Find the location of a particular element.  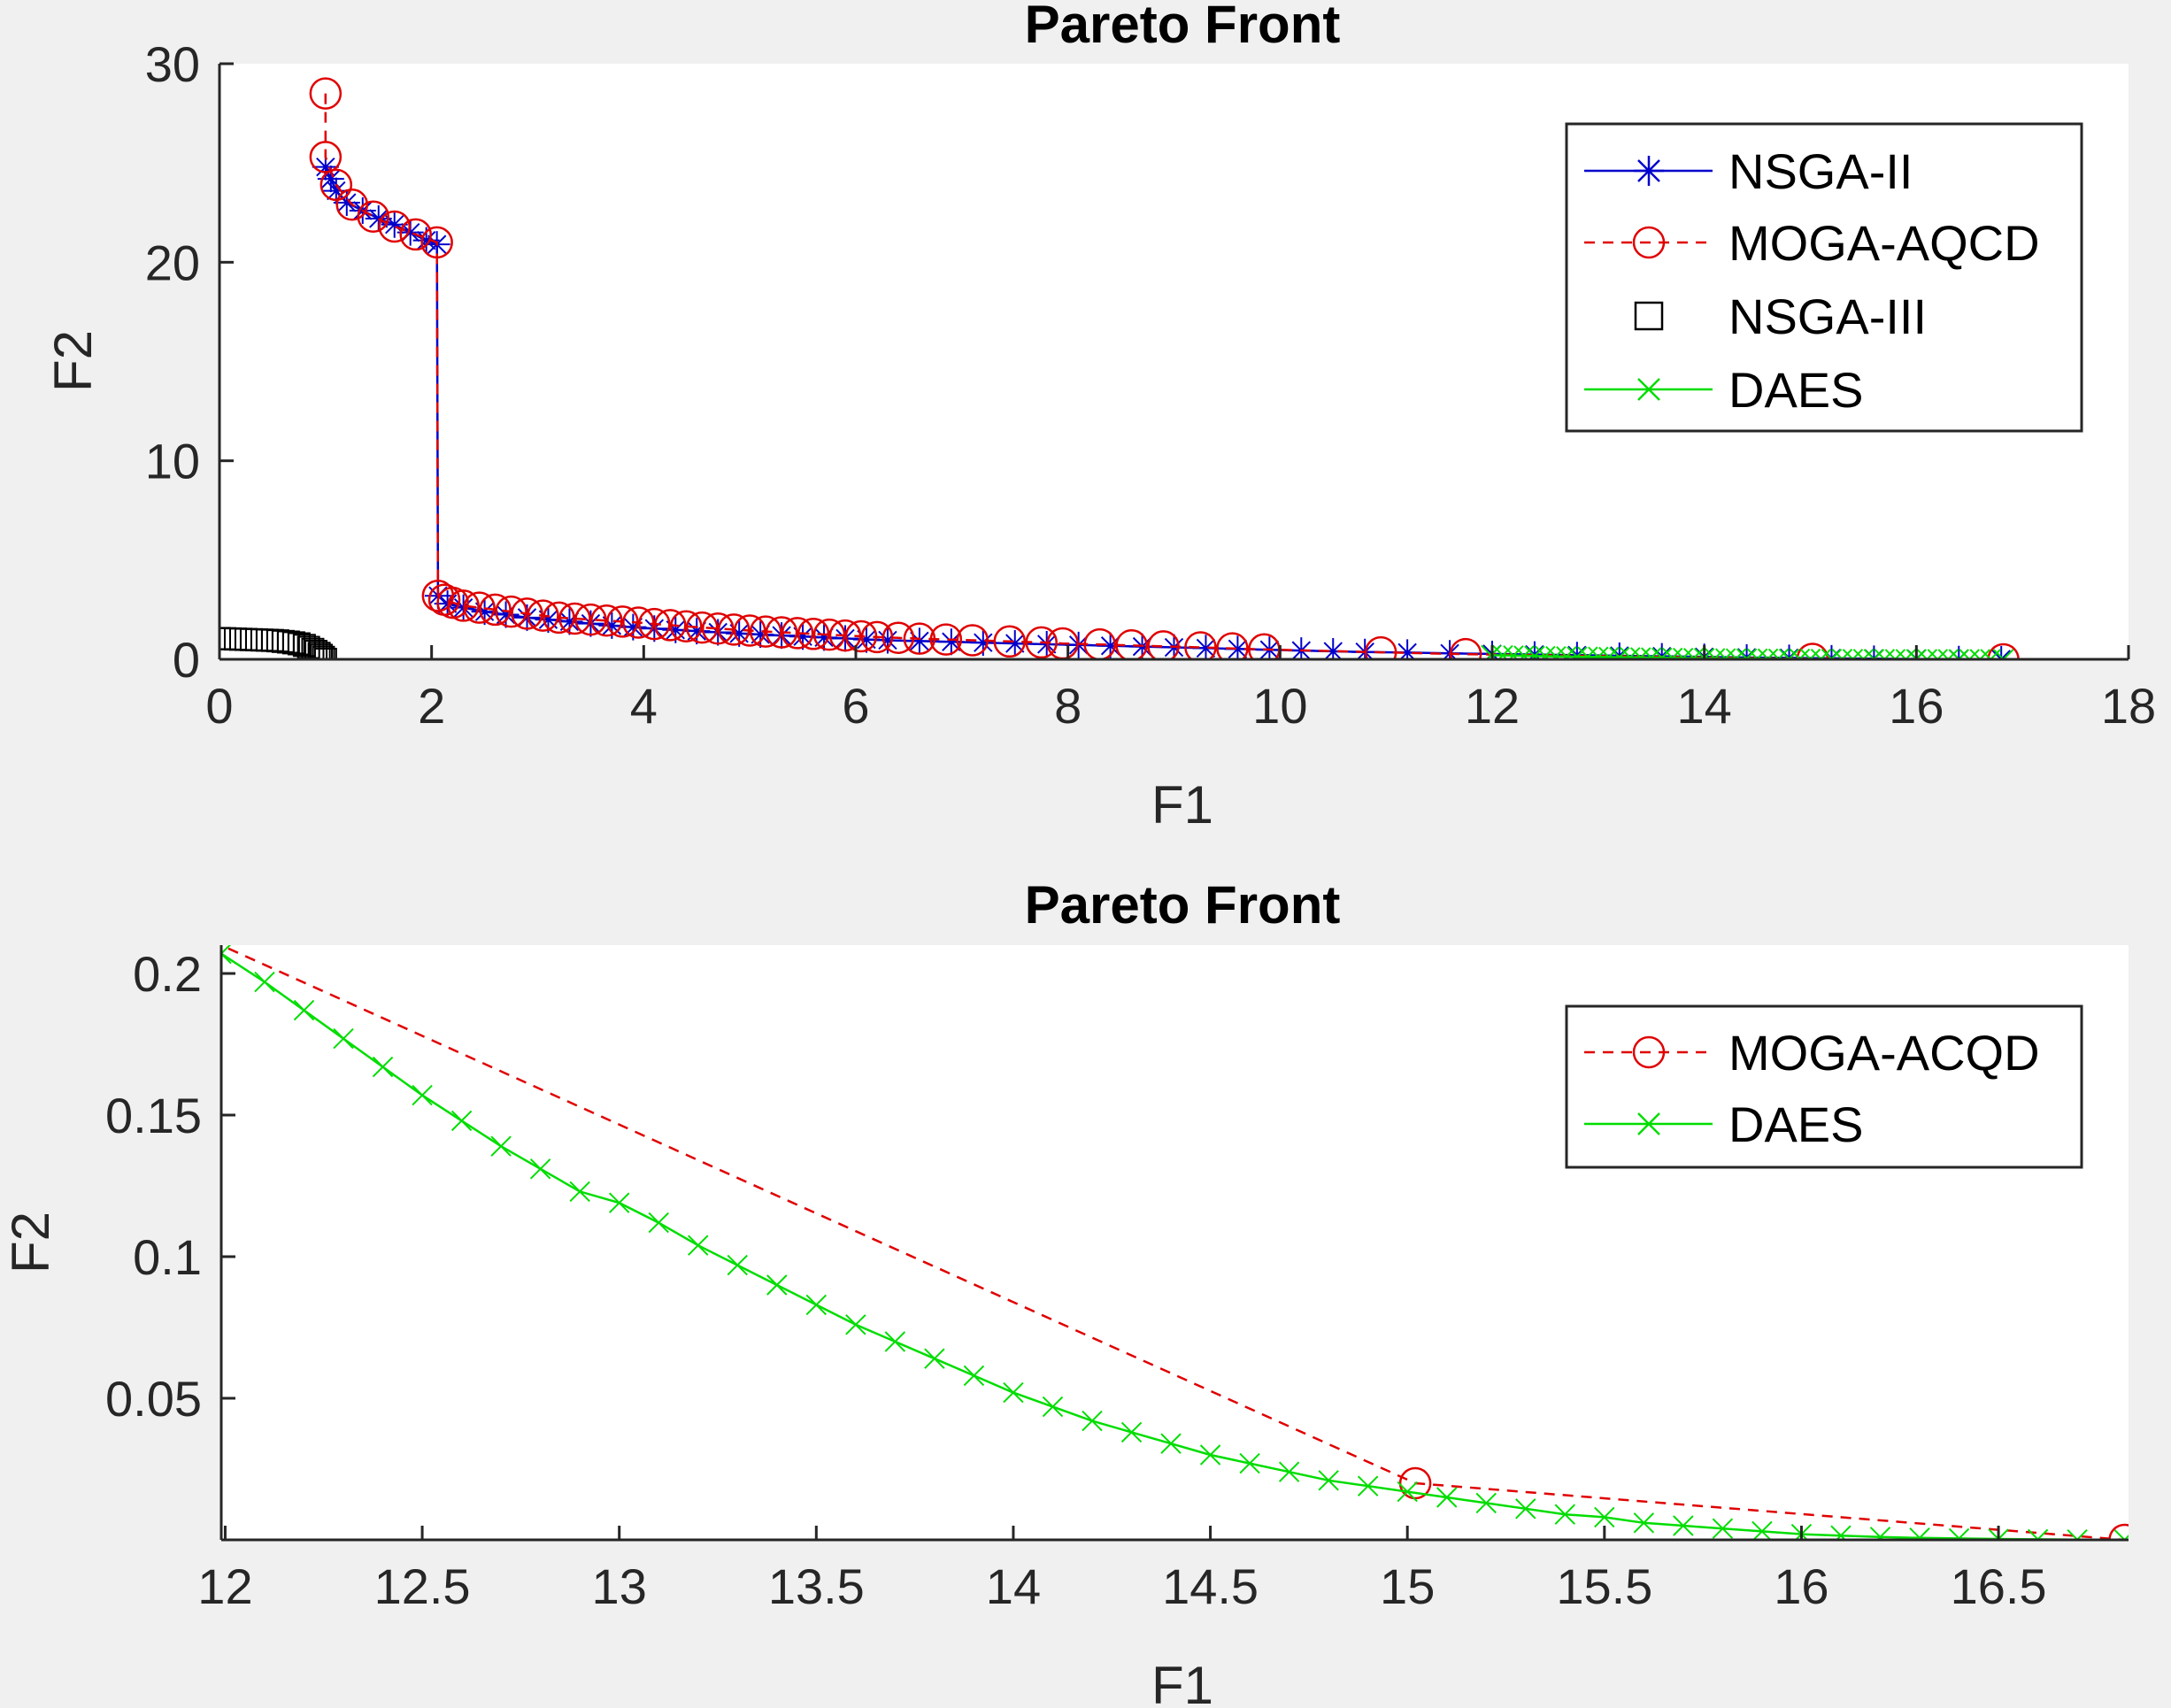

top-x-tick-label: 18 is located at coordinates (2128, 706).